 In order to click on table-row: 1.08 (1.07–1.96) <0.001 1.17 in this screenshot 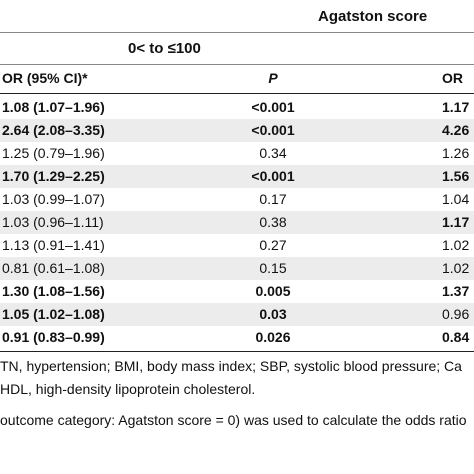, I will do `click(237, 107)`.